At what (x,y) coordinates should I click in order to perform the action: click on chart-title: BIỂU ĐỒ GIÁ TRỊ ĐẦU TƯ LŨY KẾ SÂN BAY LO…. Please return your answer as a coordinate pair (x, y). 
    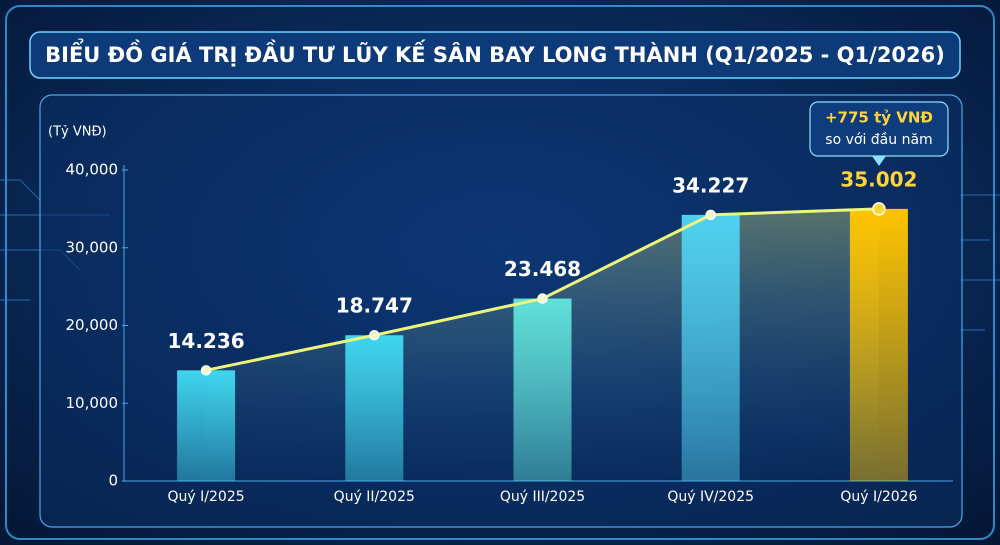
    Looking at the image, I should click on (495, 53).